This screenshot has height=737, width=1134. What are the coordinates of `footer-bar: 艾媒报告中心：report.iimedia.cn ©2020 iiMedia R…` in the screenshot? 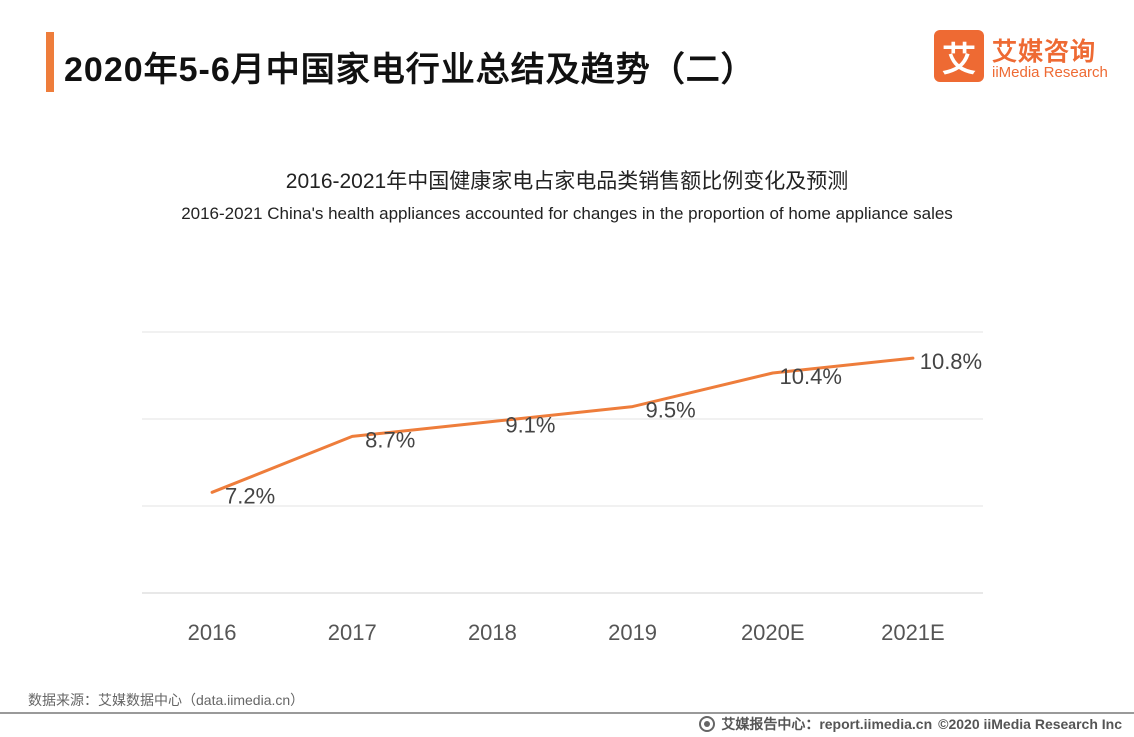 It's located at (910, 724).